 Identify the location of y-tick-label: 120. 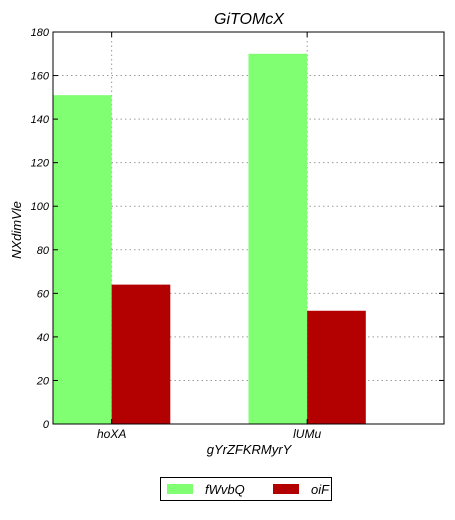
(40, 164).